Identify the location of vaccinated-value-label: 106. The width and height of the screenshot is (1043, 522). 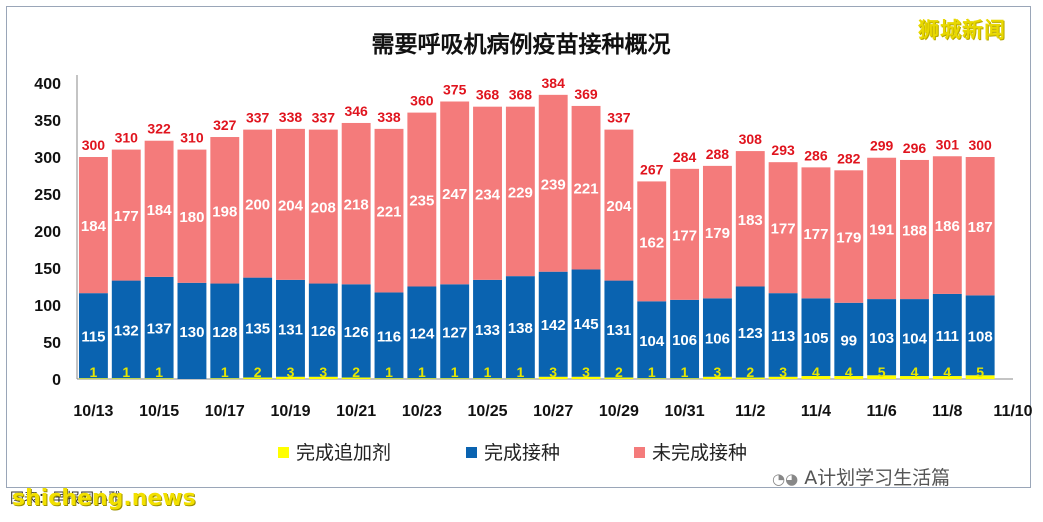
(717, 339).